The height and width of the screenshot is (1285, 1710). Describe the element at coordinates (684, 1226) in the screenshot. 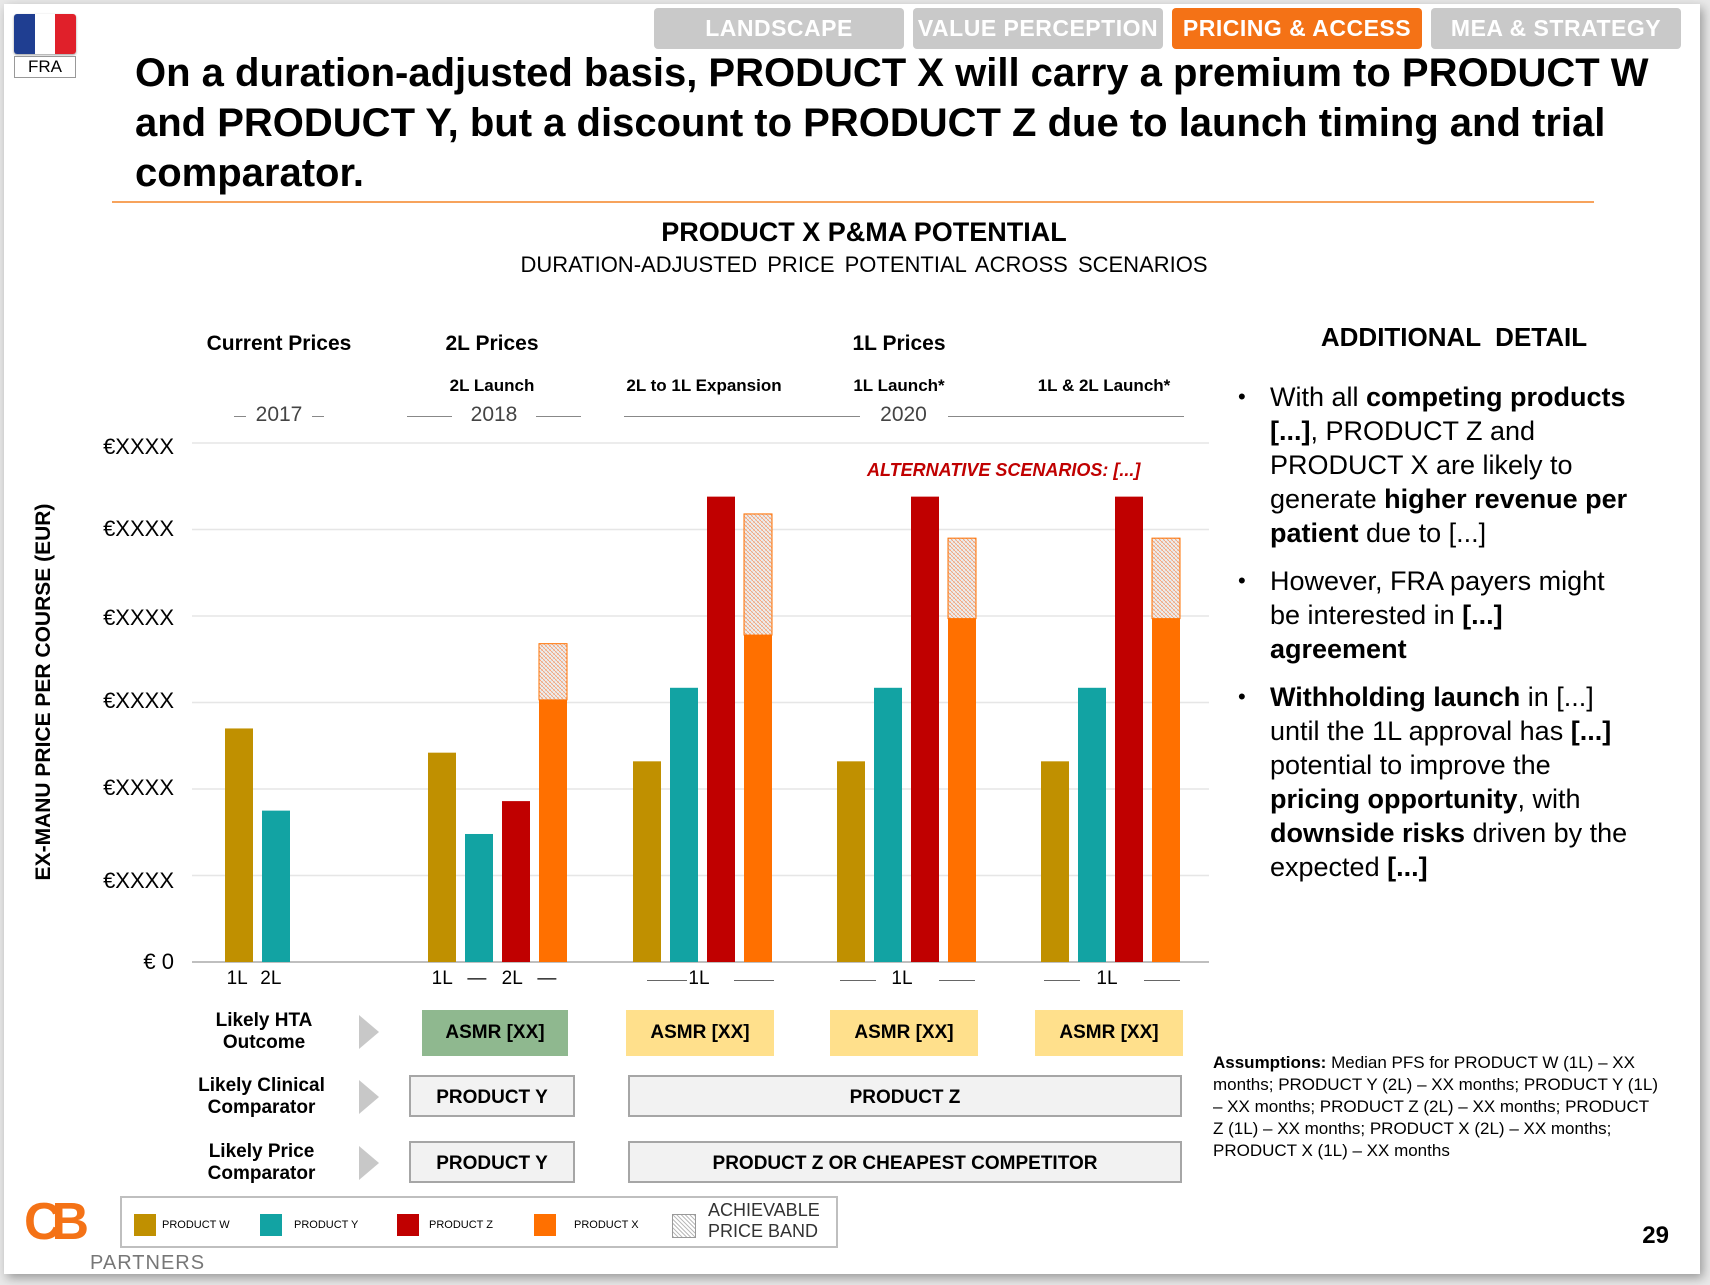

I see `legend-swatch-price-band` at that location.